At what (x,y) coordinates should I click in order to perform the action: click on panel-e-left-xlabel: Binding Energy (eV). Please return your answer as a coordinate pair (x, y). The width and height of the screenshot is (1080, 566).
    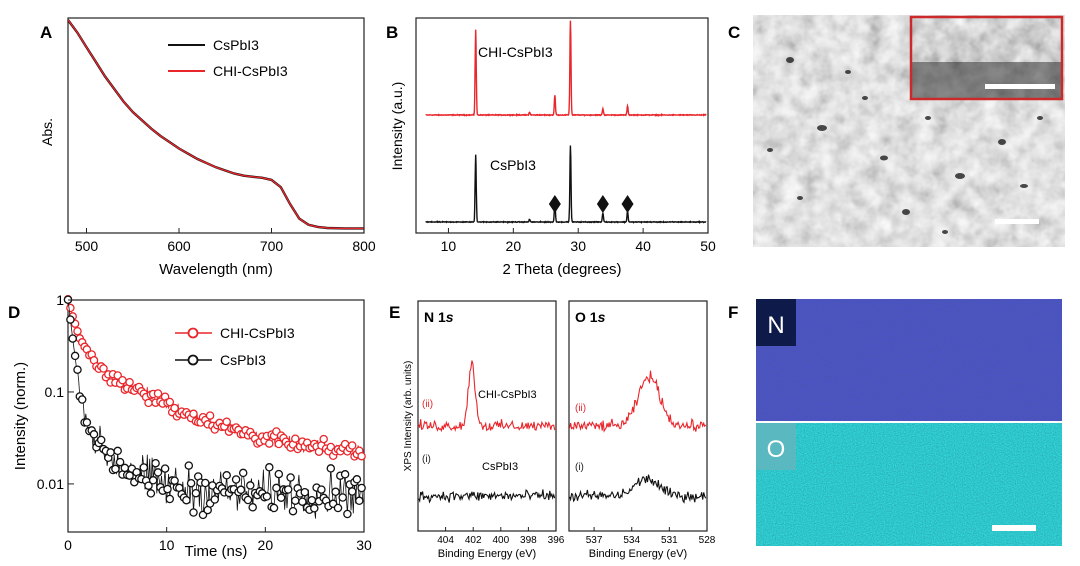
    Looking at the image, I should click on (487, 554).